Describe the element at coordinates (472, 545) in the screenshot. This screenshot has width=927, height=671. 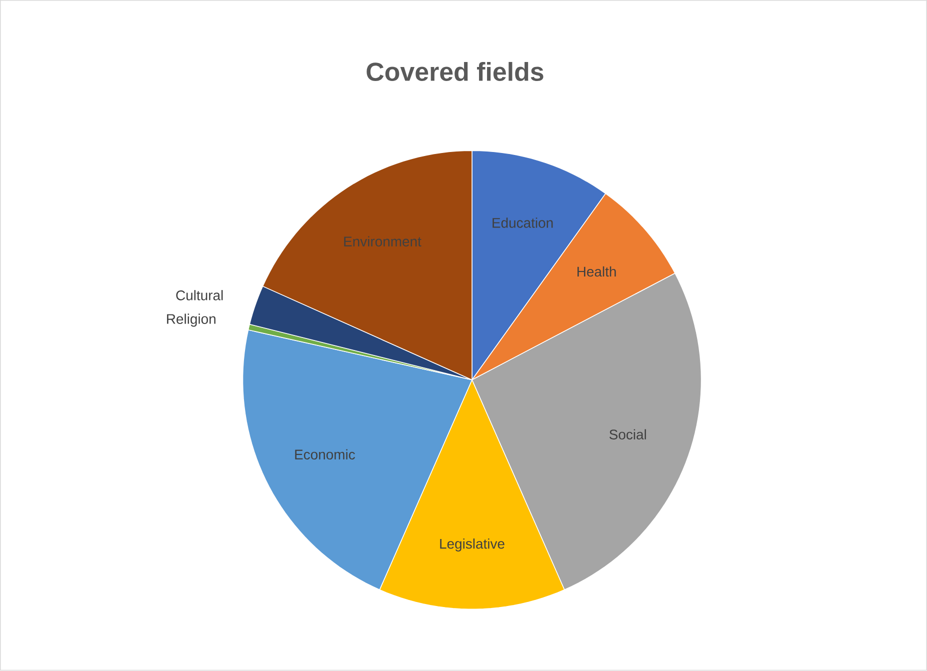
I see `slice-label: Legislative` at that location.